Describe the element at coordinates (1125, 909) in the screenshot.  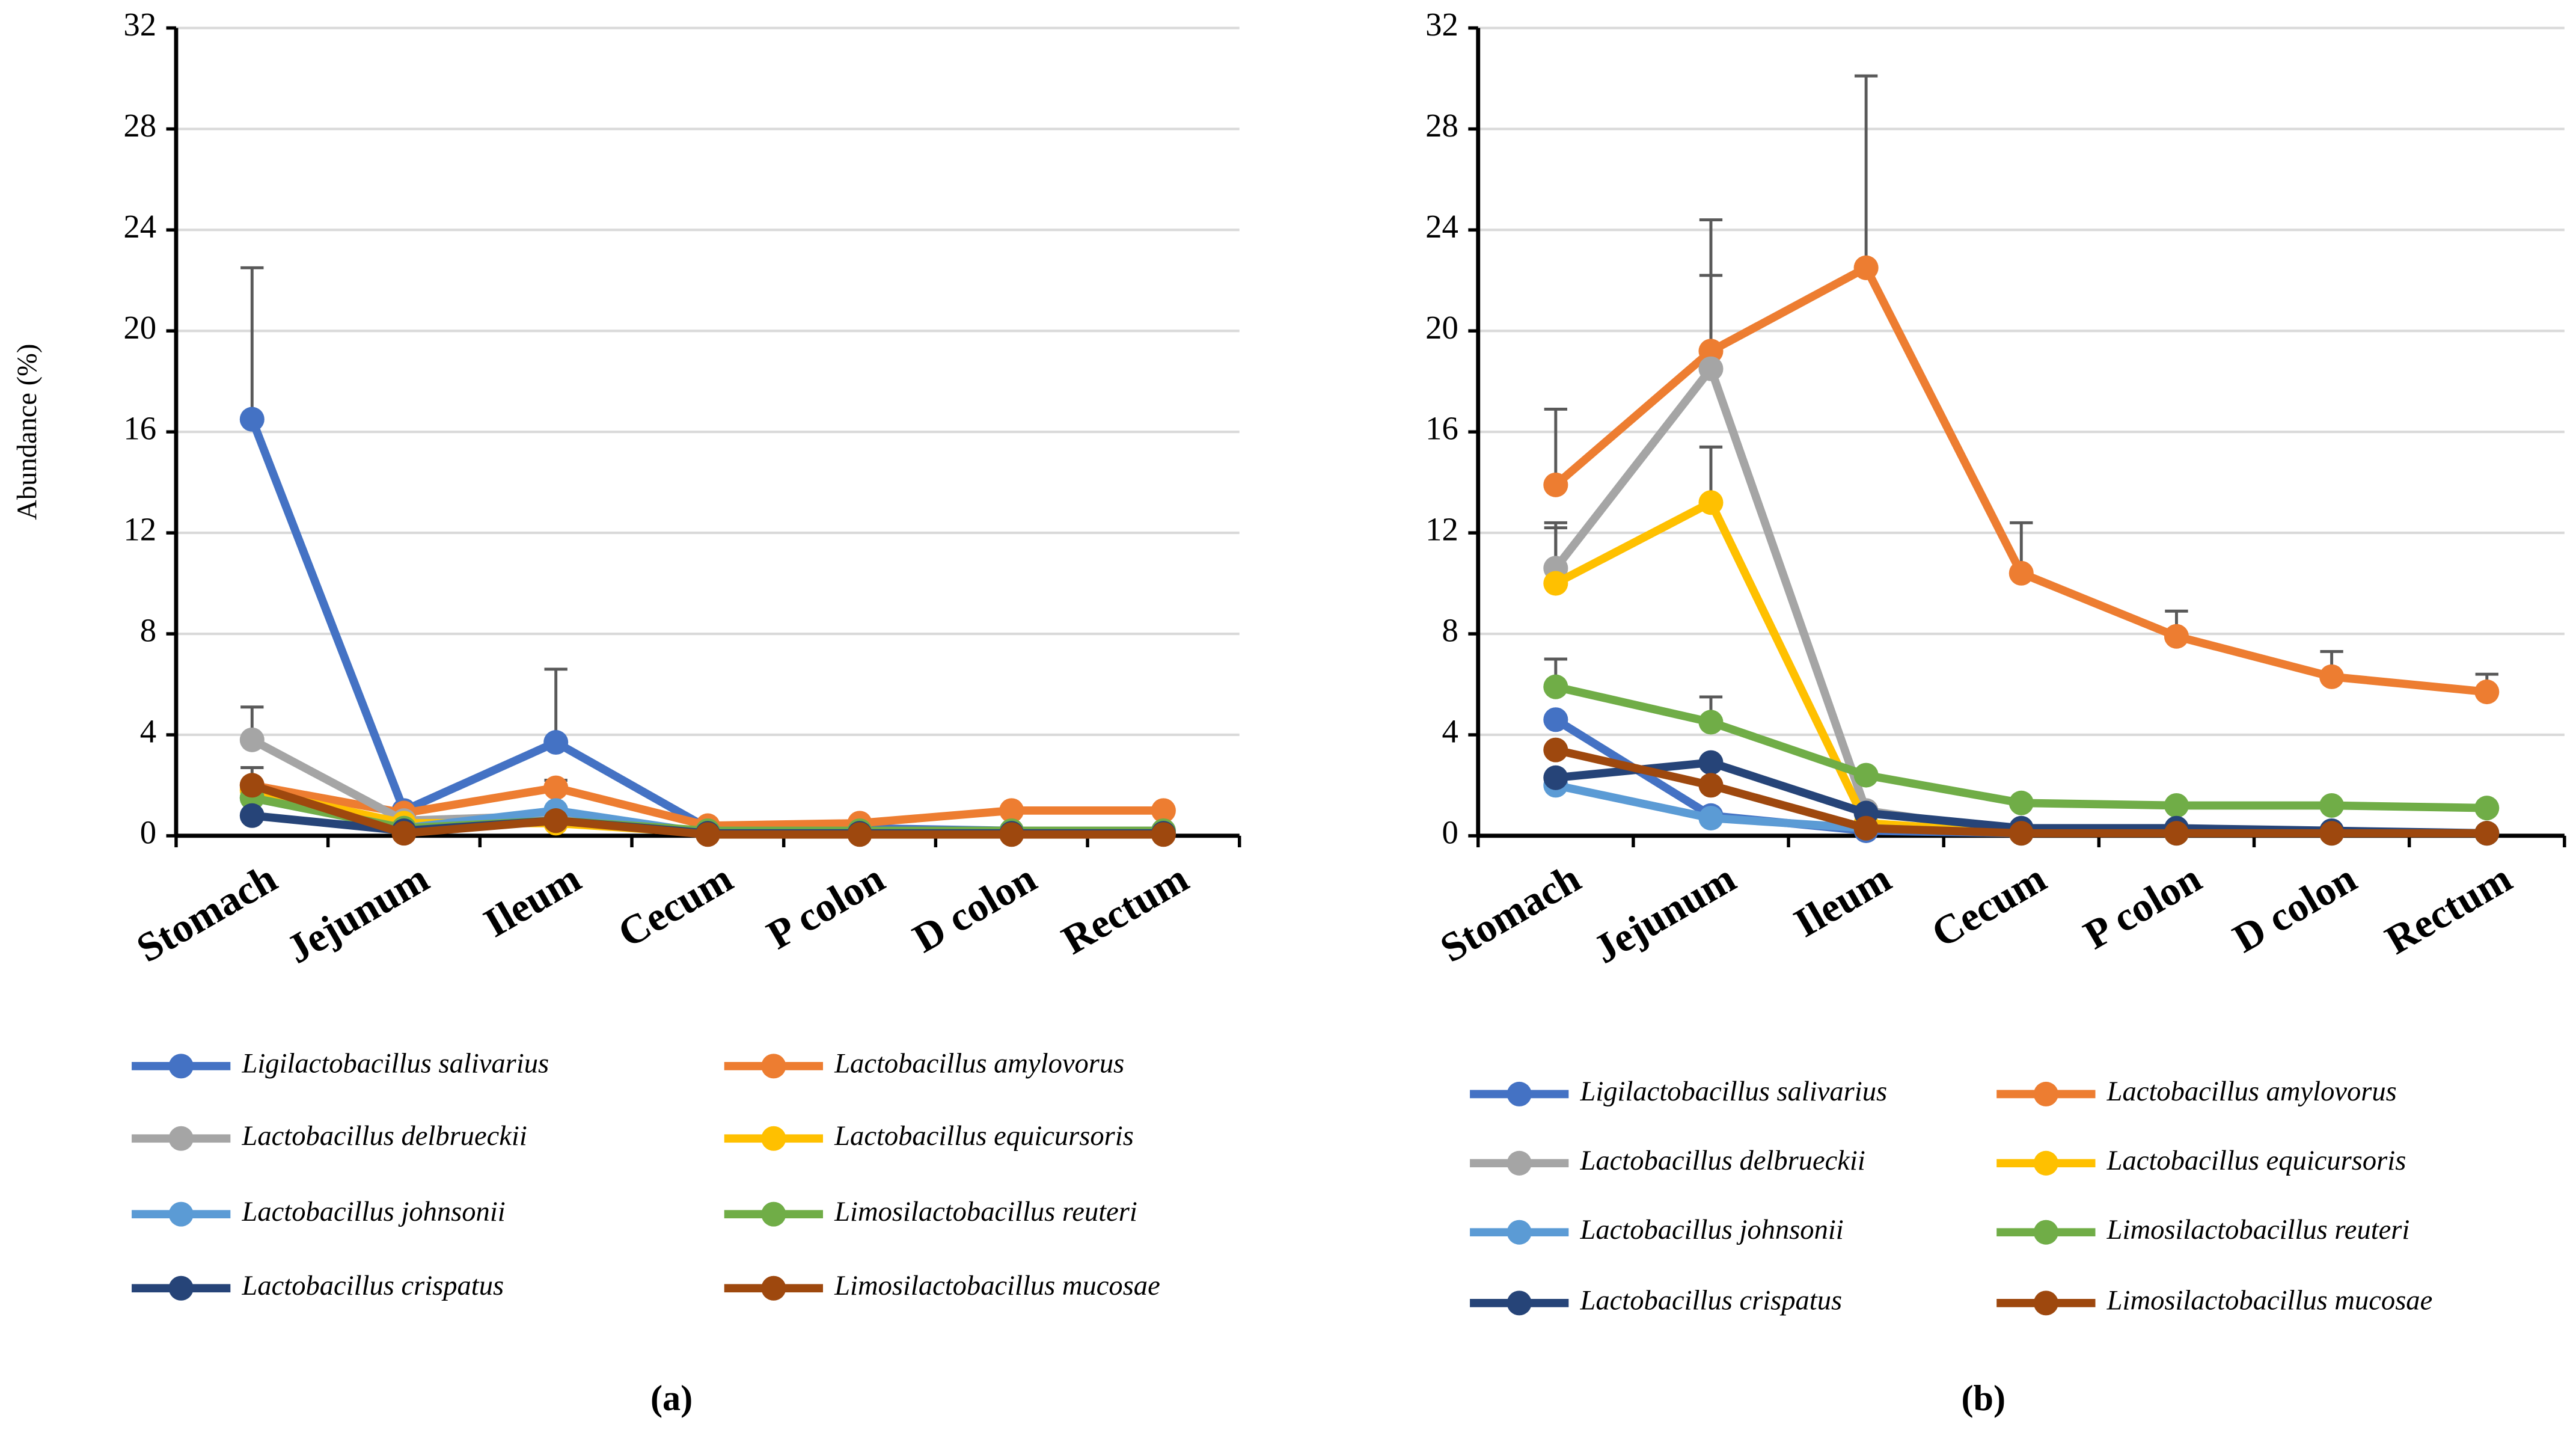
I see `x-tick-label: Rectum` at that location.